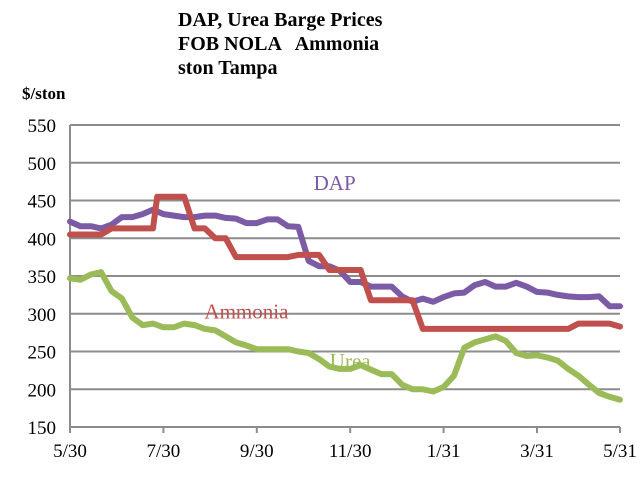 The height and width of the screenshot is (480, 640). Describe the element at coordinates (70, 451) in the screenshot. I see `x-tick-label: 5/30` at that location.